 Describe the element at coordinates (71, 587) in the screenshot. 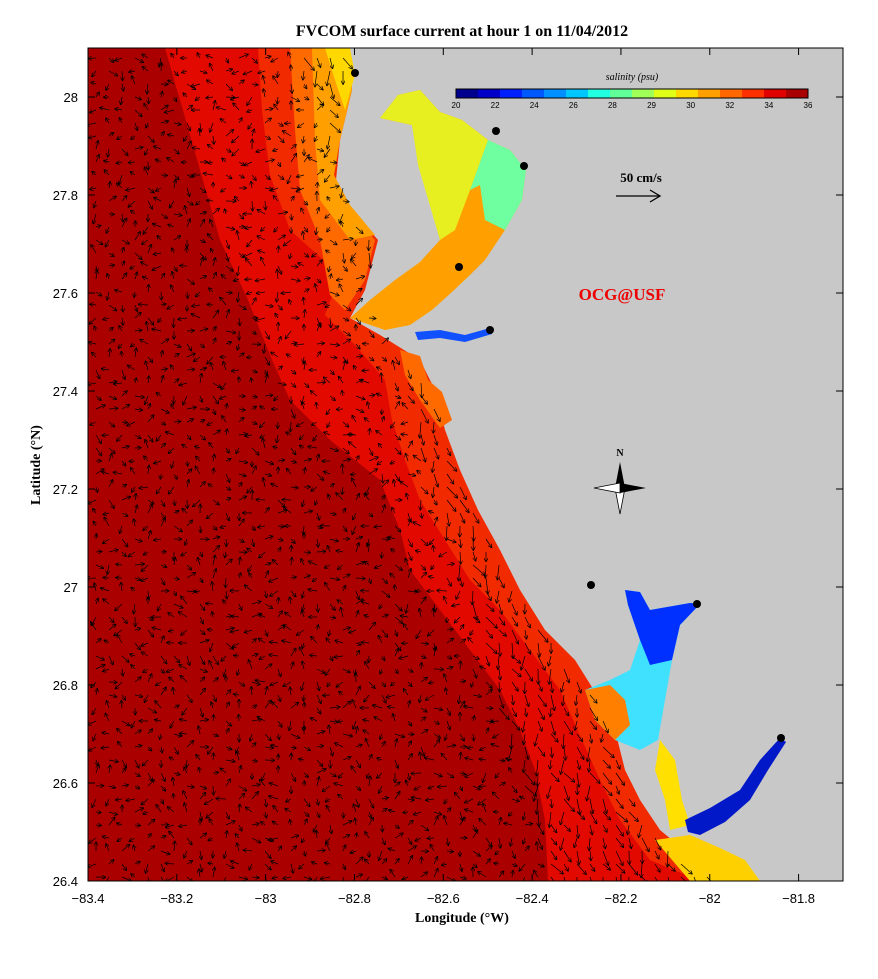

I see `y-tick-label: 27` at that location.